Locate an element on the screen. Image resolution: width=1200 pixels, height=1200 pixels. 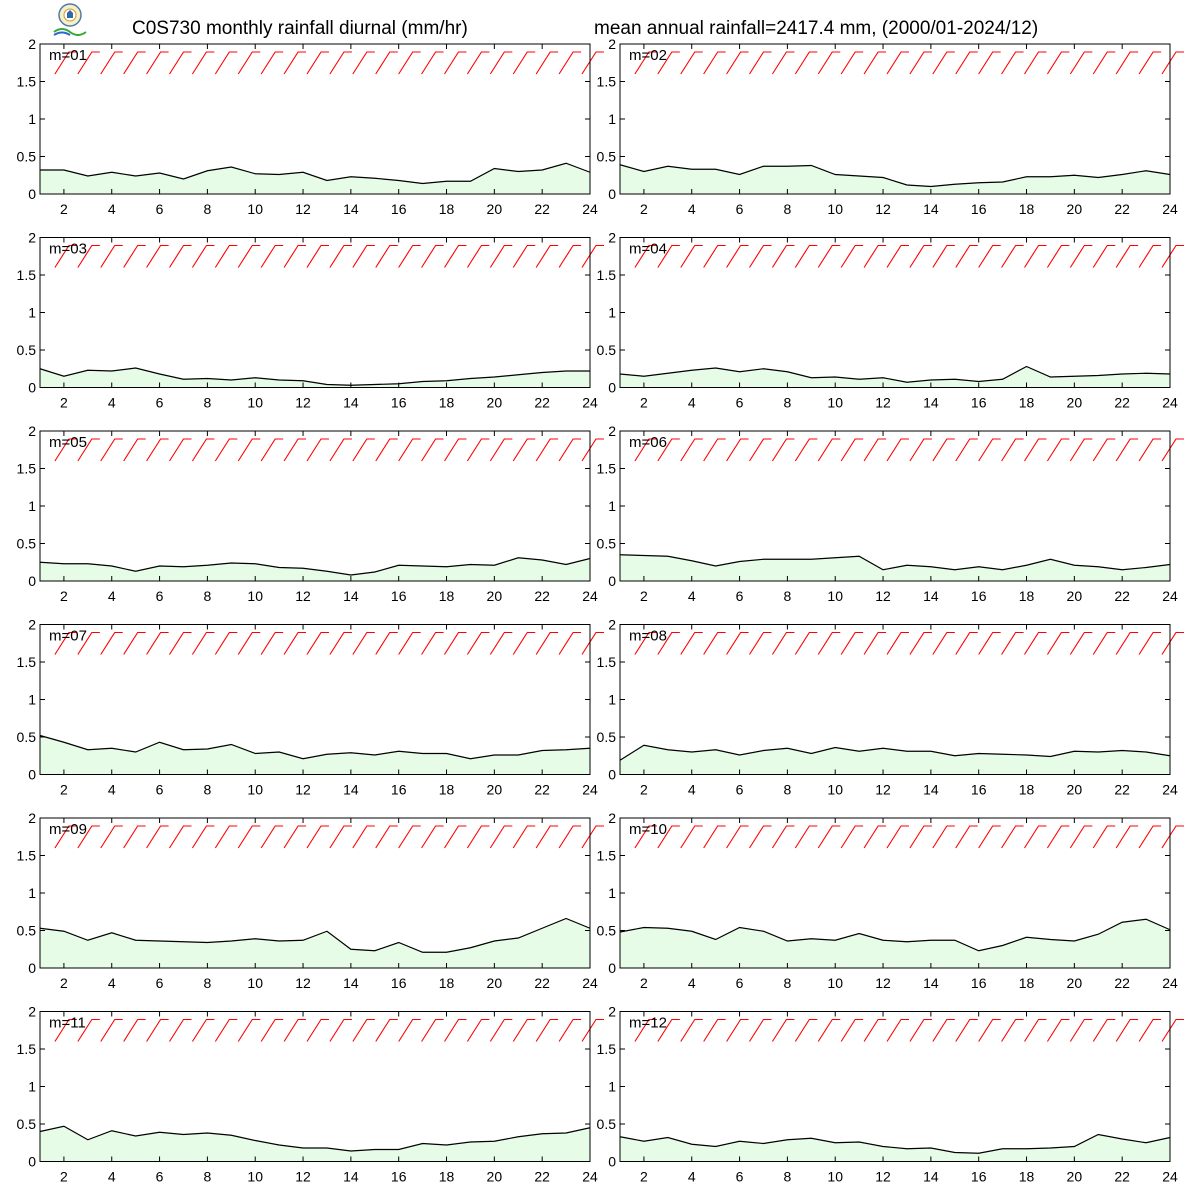
x-tick-label: 10 is located at coordinates (255, 983).